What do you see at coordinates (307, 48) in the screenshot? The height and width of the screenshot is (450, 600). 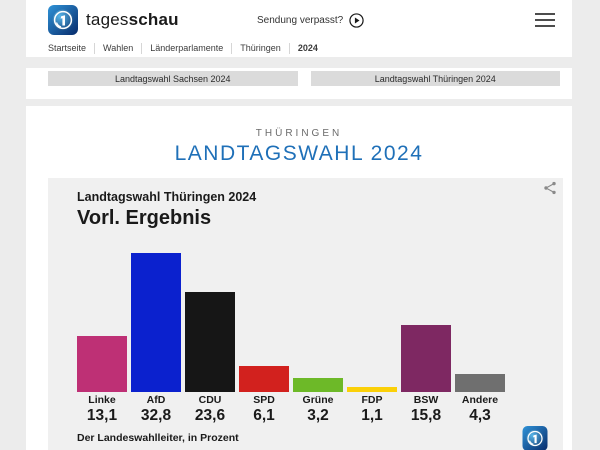 I see `breadcrumb-item-2024: 2024` at bounding box center [307, 48].